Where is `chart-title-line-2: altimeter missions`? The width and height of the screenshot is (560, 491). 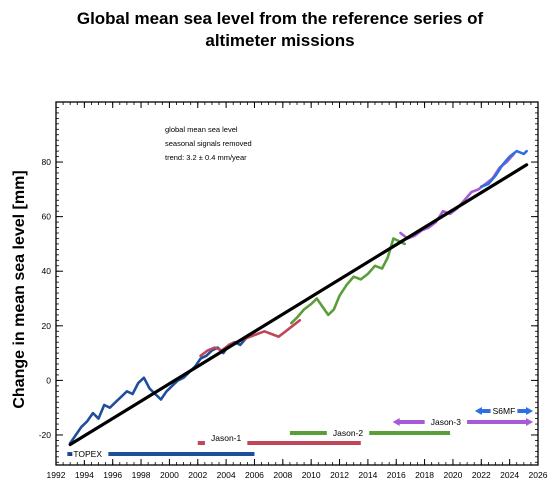 chart-title-line-2: altimeter missions is located at coordinates (280, 40).